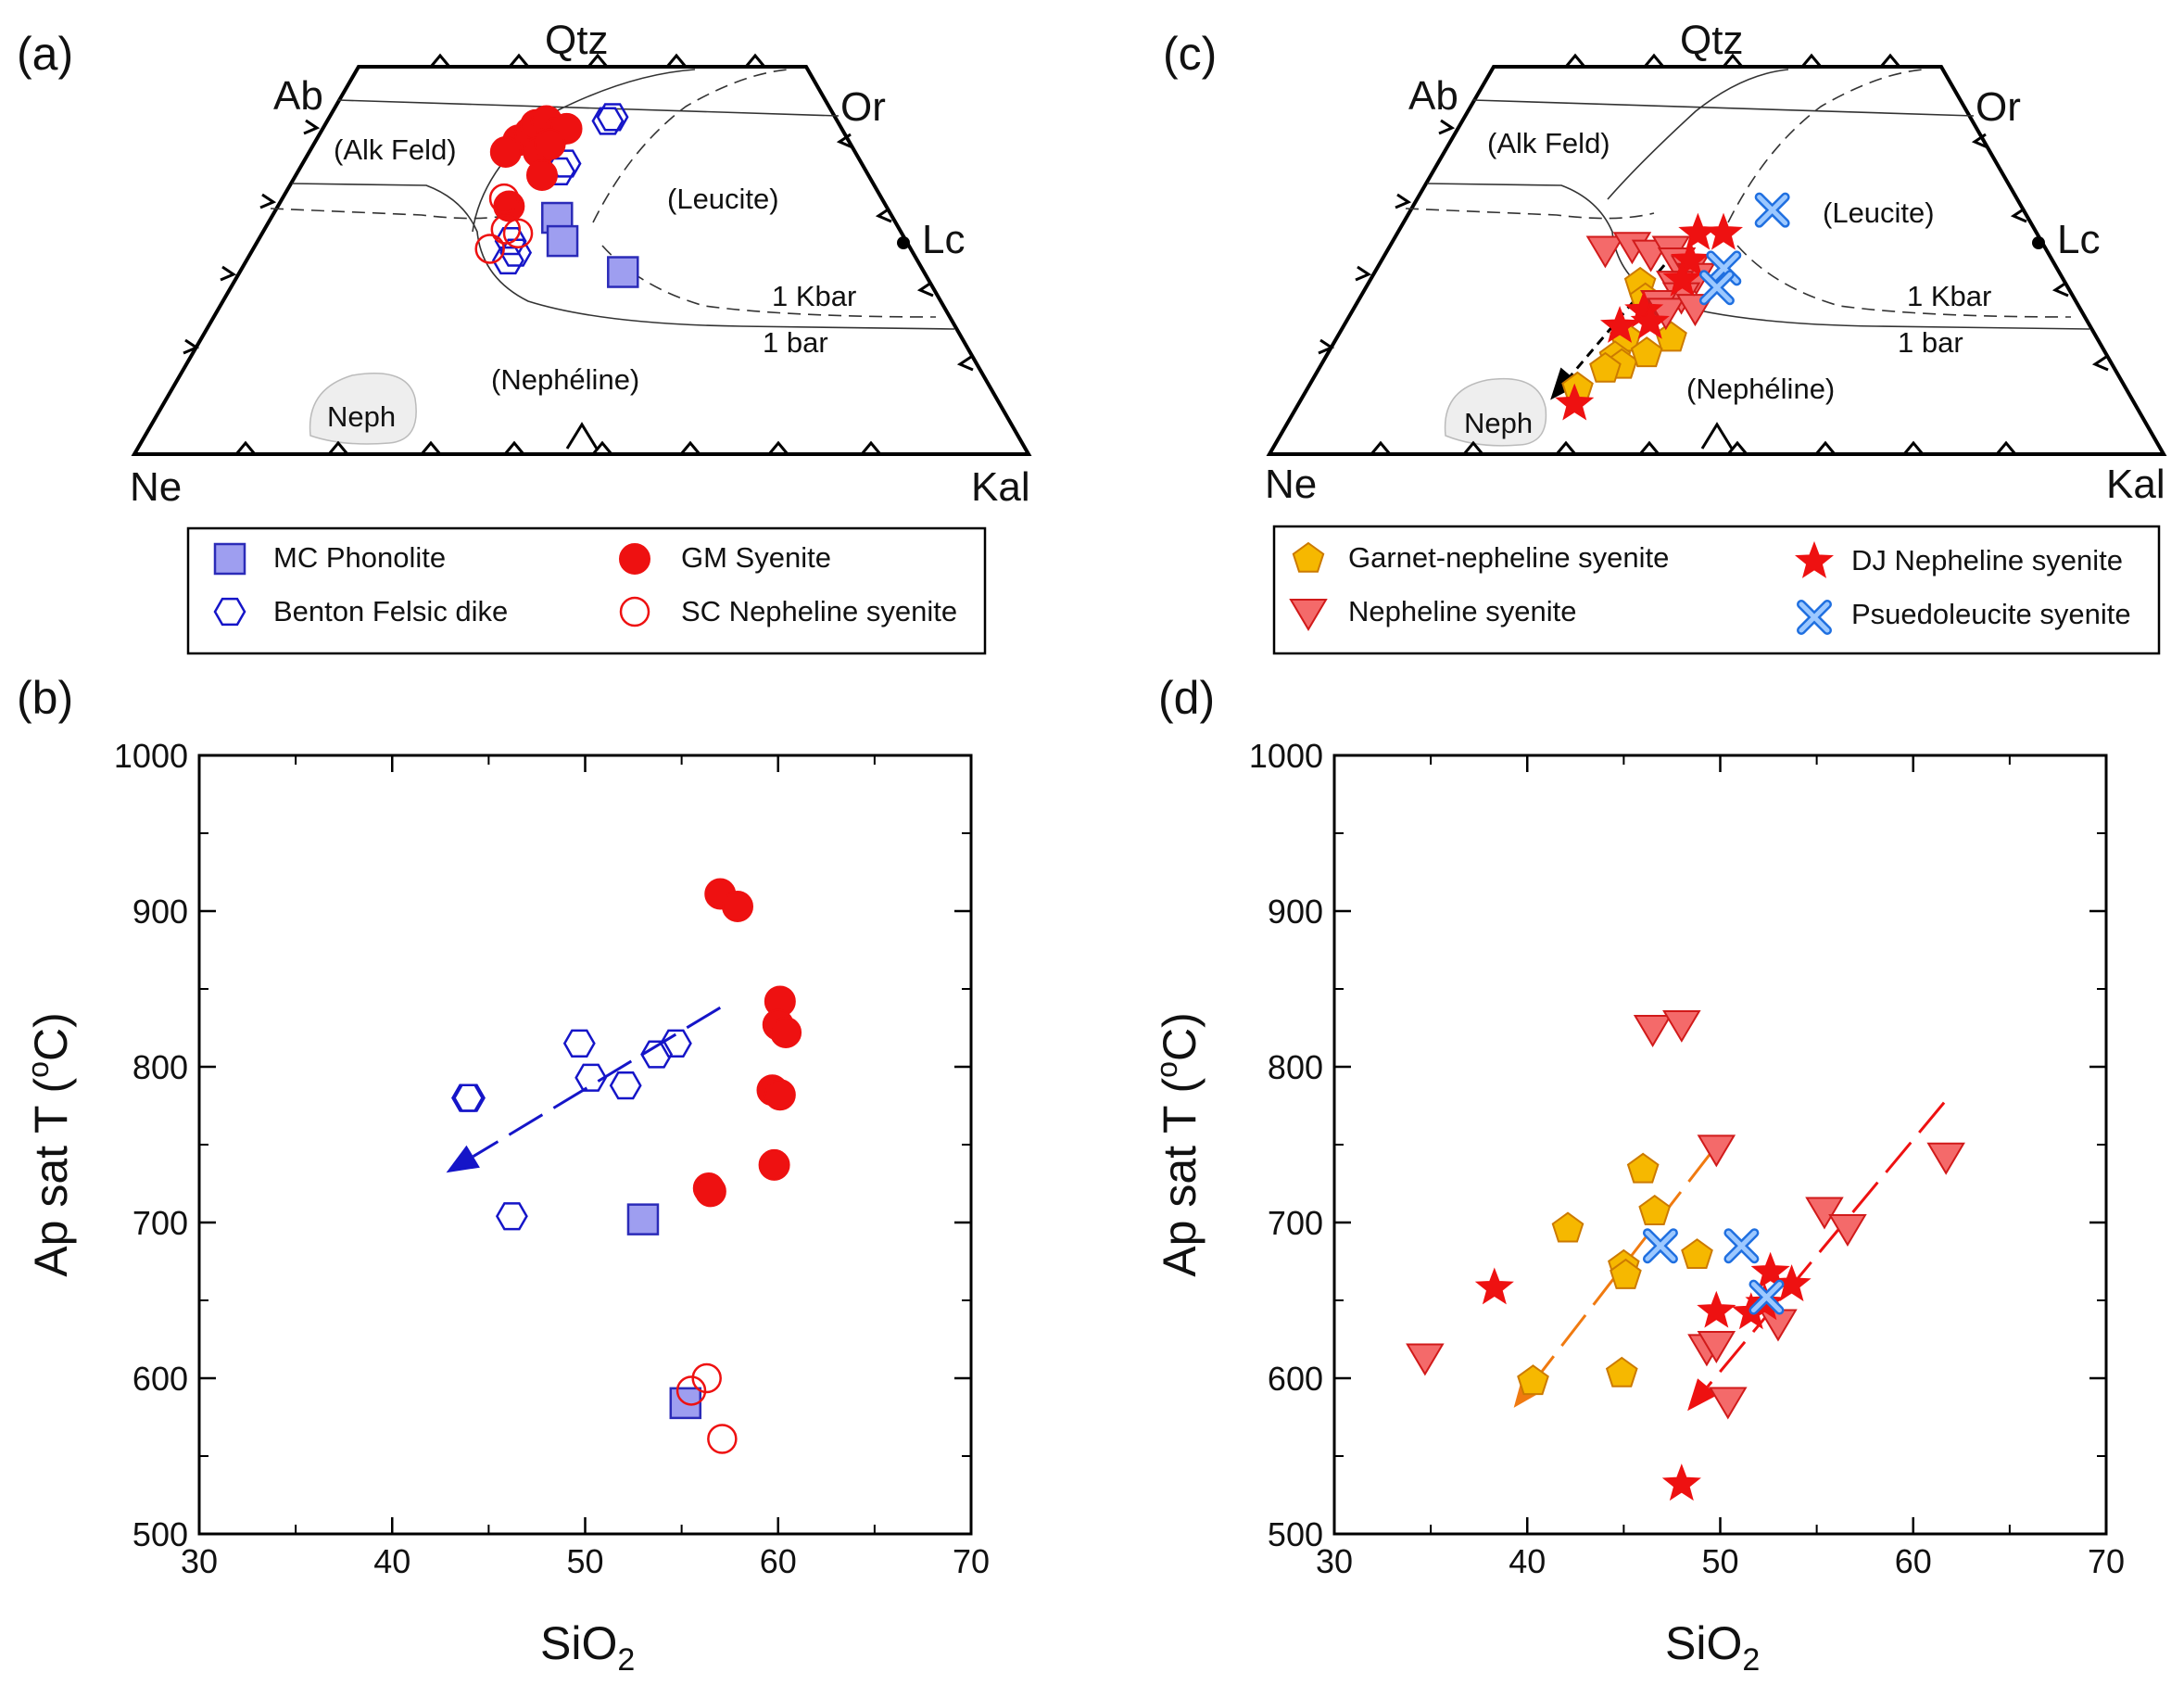 The image size is (2184, 1685). I want to click on apex-or-a: Or, so click(863, 107).